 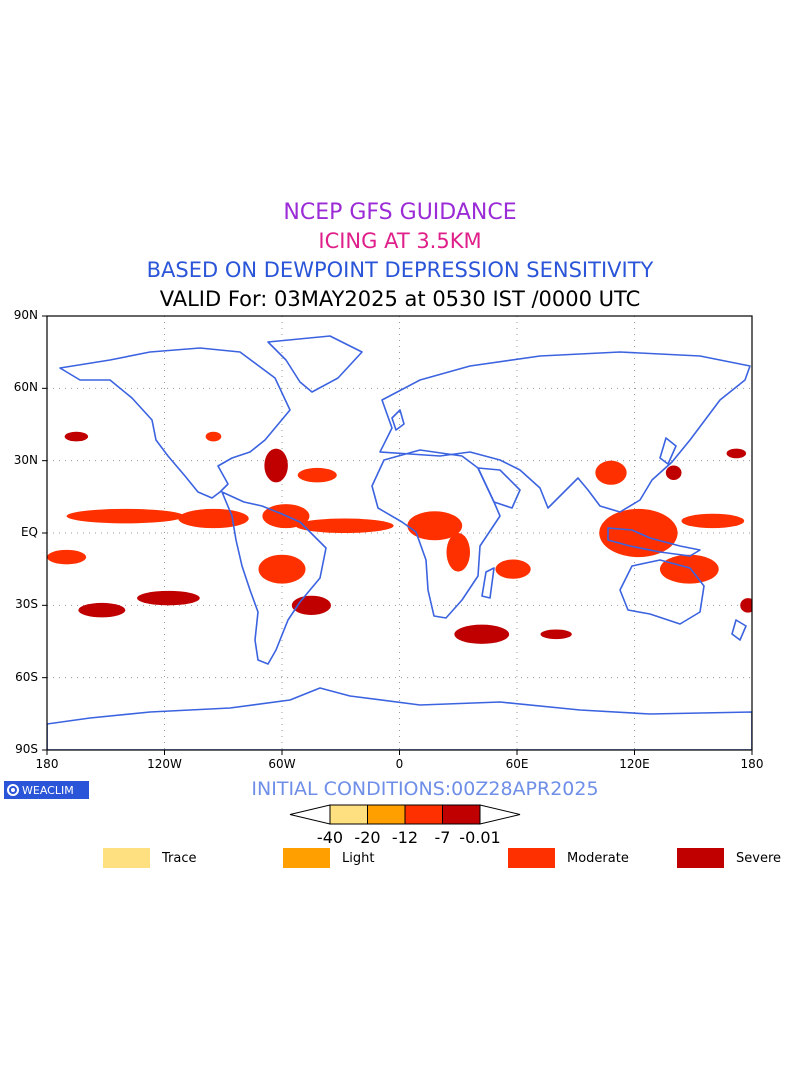 What do you see at coordinates (26, 749) in the screenshot?
I see `lat-label: 90S` at bounding box center [26, 749].